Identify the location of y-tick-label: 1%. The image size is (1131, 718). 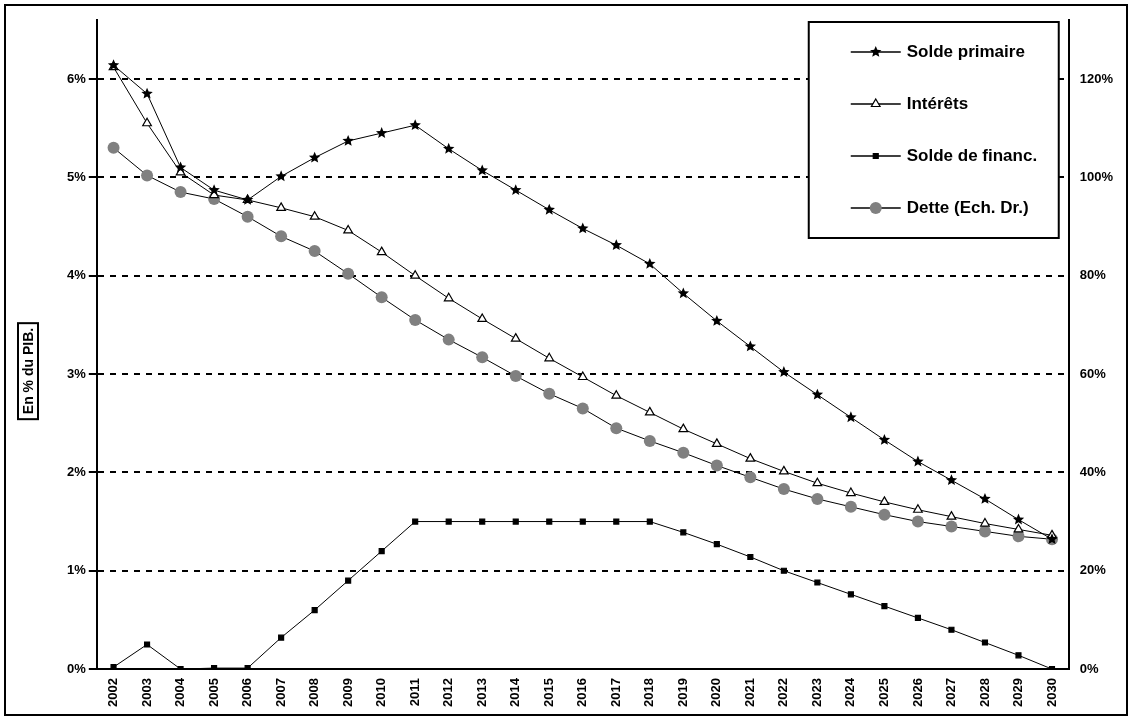
(76, 570).